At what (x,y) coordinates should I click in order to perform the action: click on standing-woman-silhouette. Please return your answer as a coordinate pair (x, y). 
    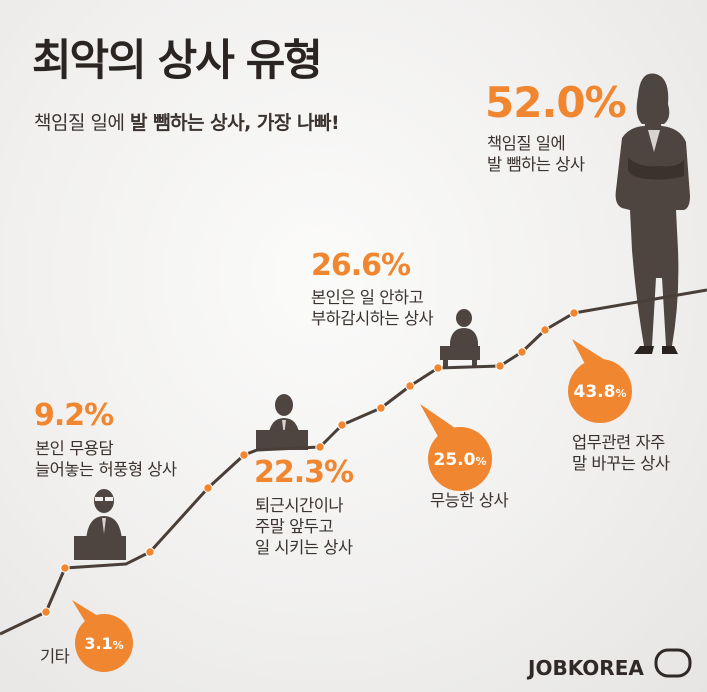
    Looking at the image, I should click on (652, 213).